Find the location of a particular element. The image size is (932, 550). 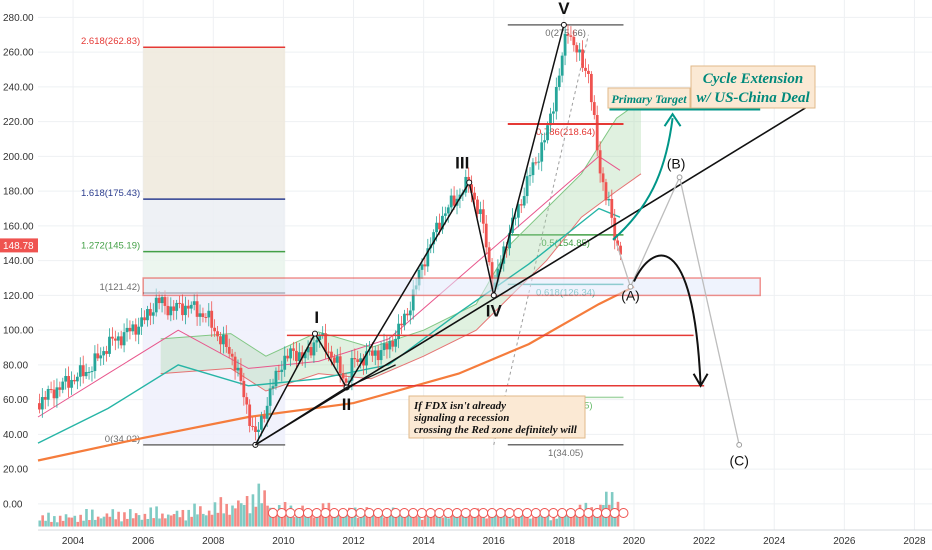

x-tick-label: 2024 is located at coordinates (774, 541).